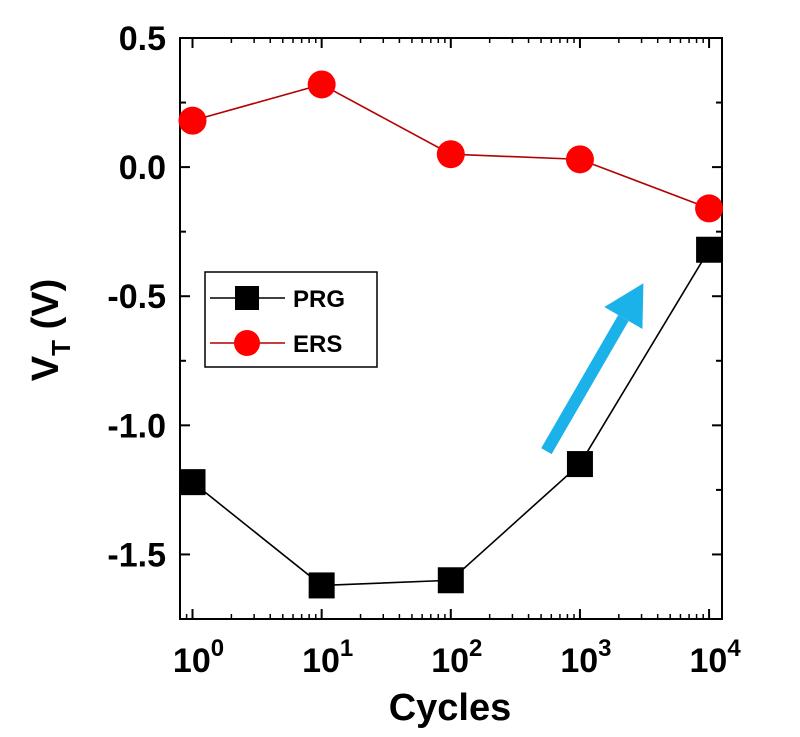 The image size is (800, 737). I want to click on y-axis-symbol: V, so click(46, 368).